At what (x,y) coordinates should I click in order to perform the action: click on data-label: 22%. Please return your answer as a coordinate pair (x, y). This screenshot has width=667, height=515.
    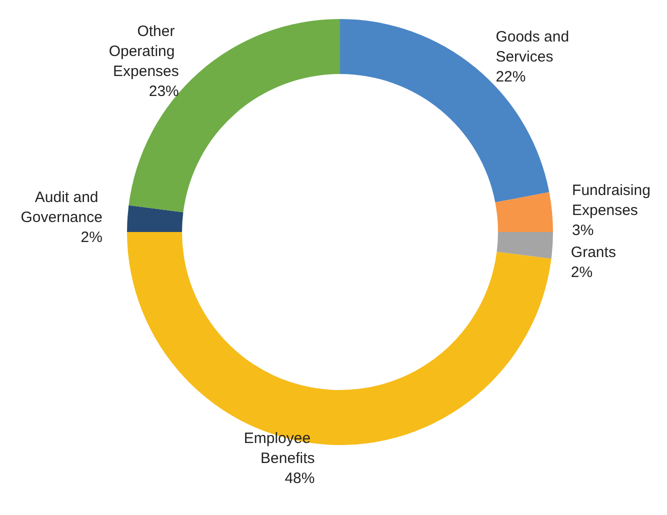
    Looking at the image, I should click on (511, 77).